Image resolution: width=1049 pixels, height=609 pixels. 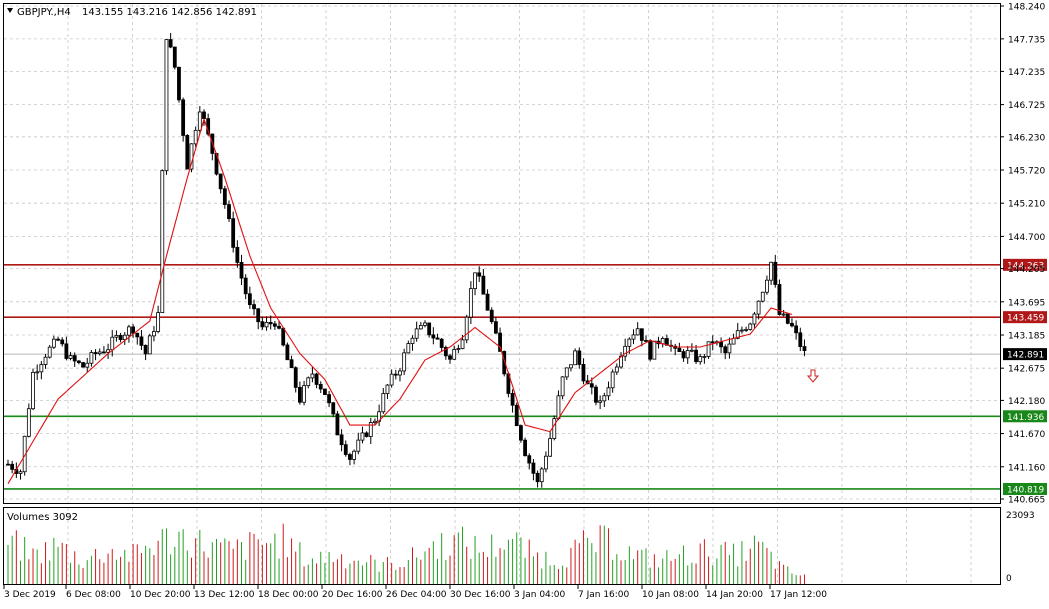 I want to click on current-price-tag: 142.891, so click(x=1025, y=354).